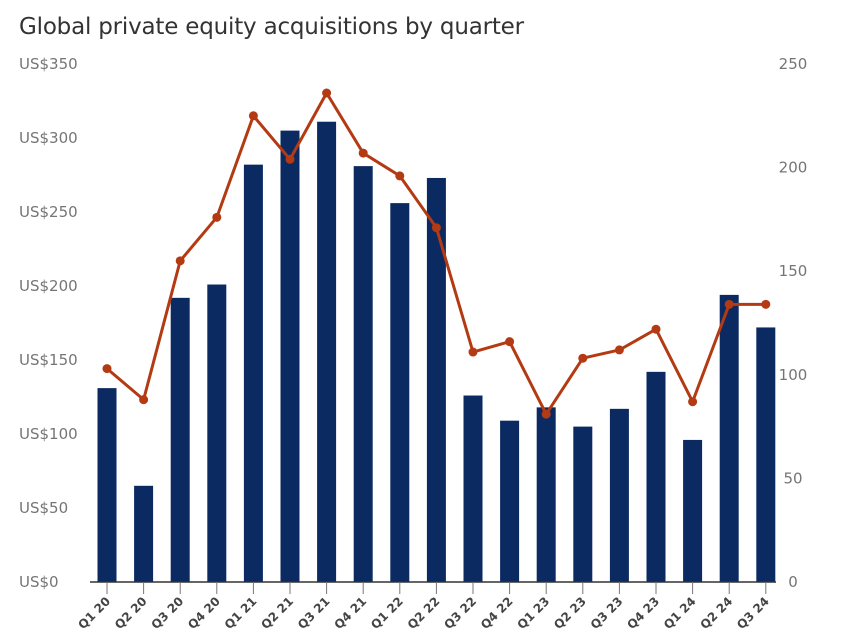 This screenshot has width=852, height=642. What do you see at coordinates (48, 64) in the screenshot?
I see `left-axis-tick-label: US$350` at bounding box center [48, 64].